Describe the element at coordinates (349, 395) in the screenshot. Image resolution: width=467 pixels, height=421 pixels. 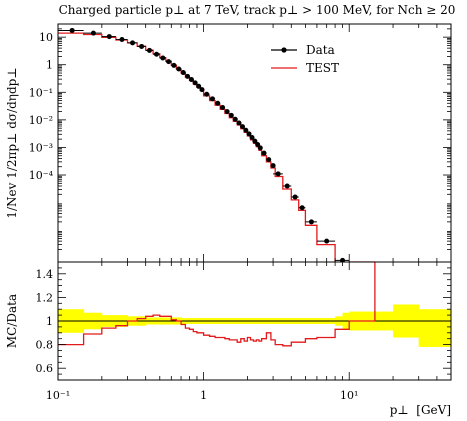
I see `x-tick-label: 10¹` at that location.